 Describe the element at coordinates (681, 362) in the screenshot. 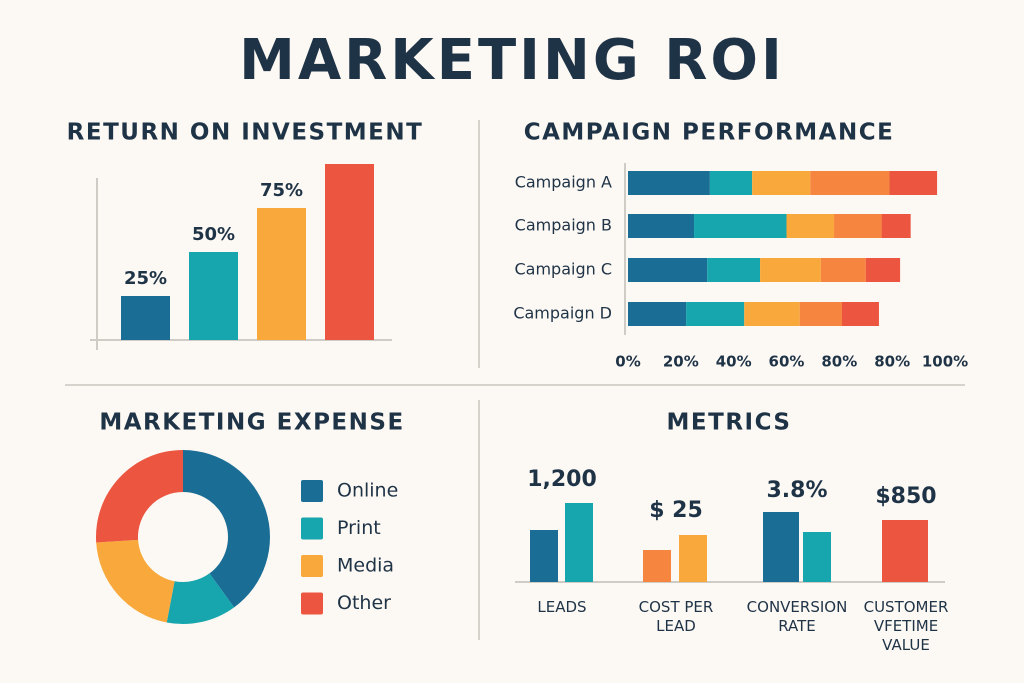

I see `x-tick-label: 20%` at that location.